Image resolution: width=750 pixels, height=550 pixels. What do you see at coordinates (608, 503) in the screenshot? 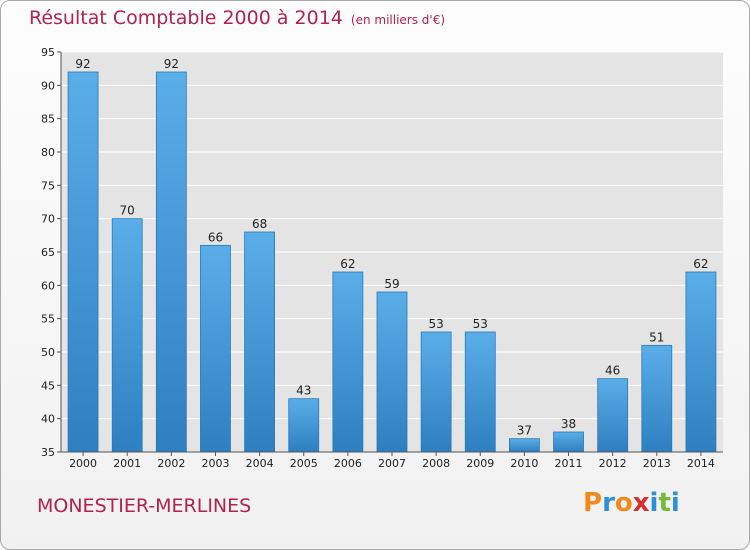
I see `brand-letter: r` at bounding box center [608, 503].